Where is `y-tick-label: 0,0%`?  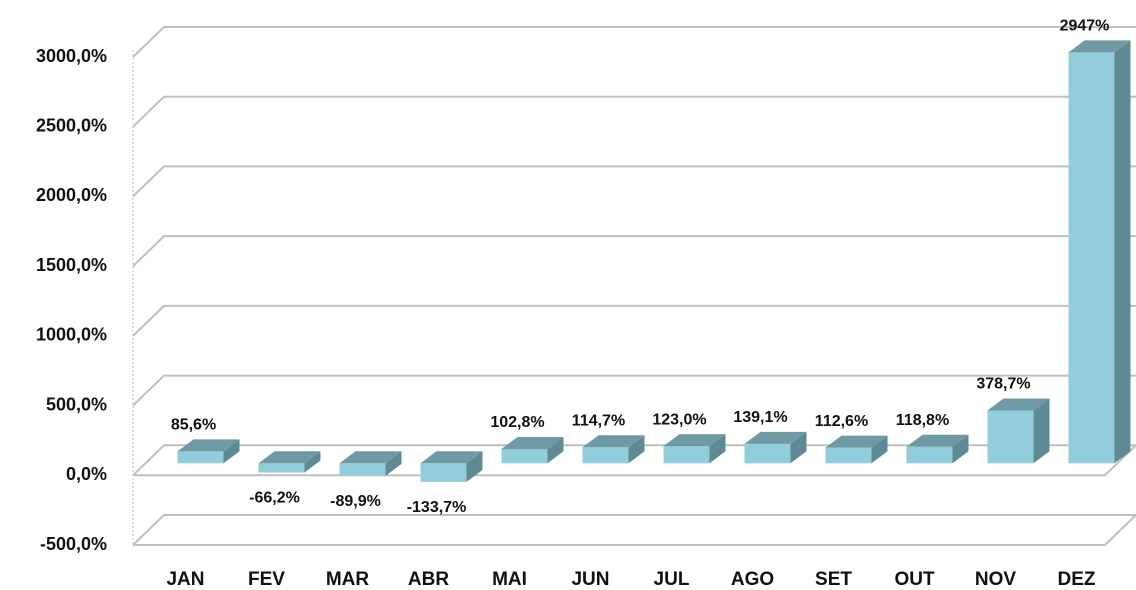 y-tick-label: 0,0% is located at coordinates (86, 474).